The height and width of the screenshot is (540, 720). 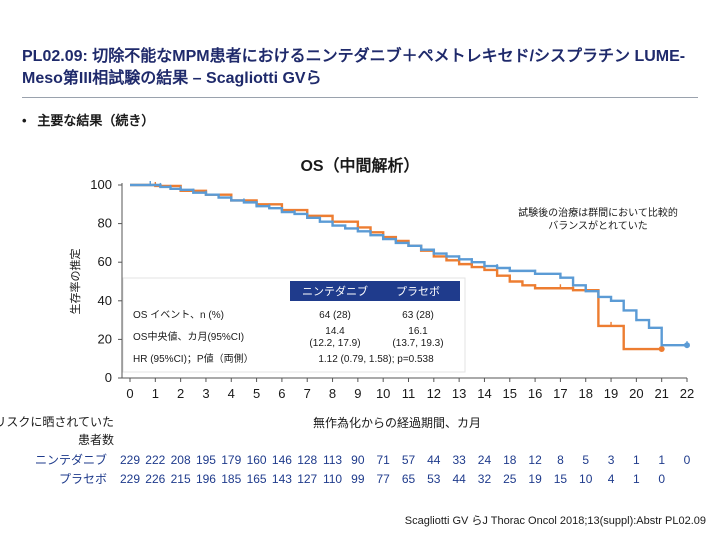 I want to click on risk-value: 10, so click(x=586, y=479).